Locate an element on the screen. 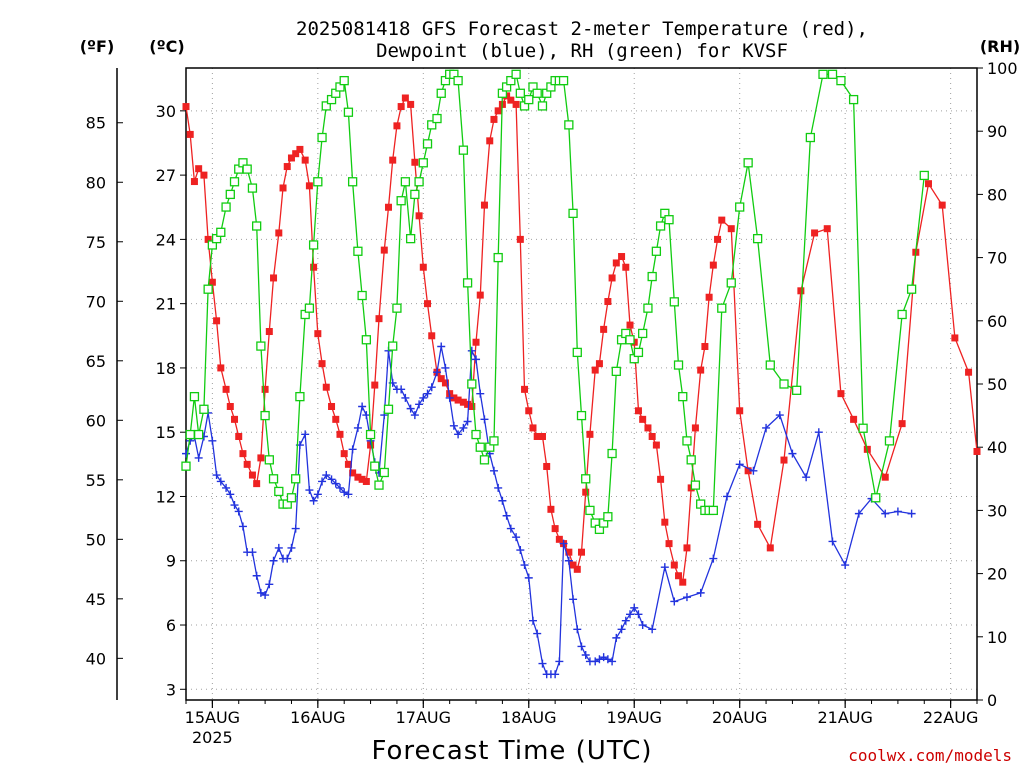  fahrenheit-tick-label: 65 is located at coordinates (96, 361).